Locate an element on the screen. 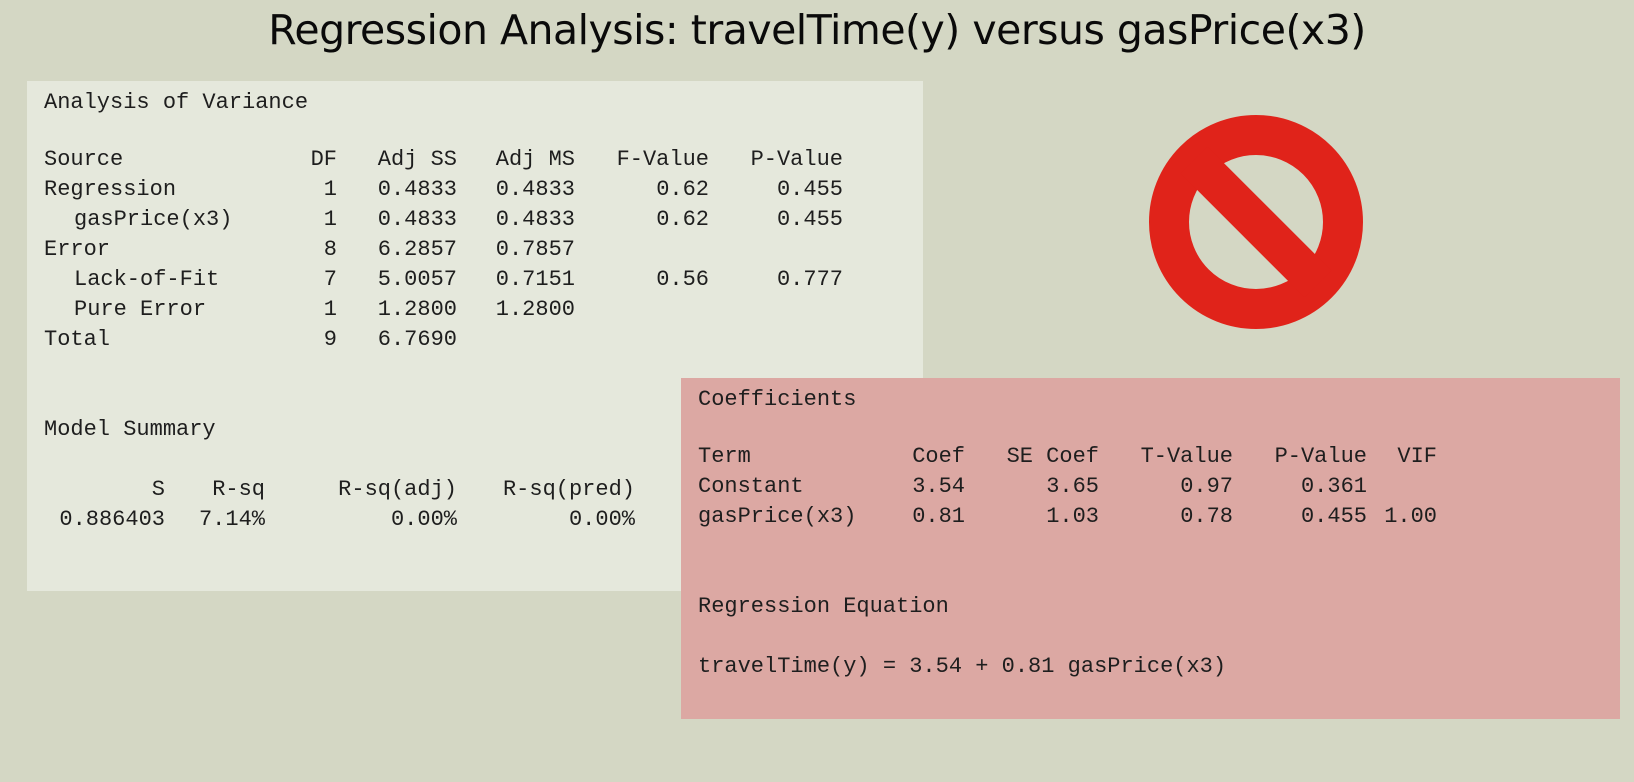  anova-adjms: 0.7857 is located at coordinates (535, 249).